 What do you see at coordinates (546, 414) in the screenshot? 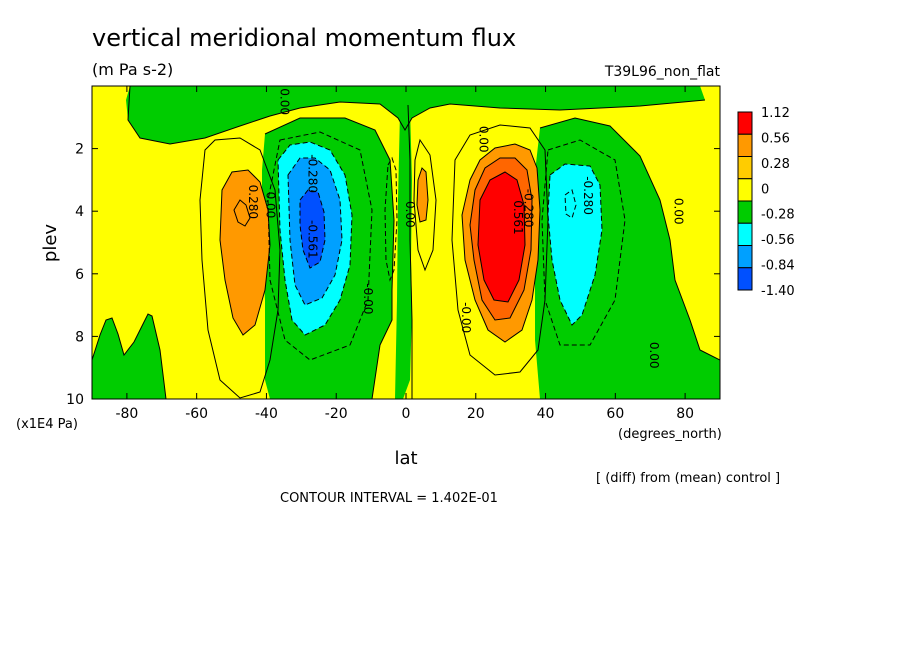
I see `x-tick-label: 40` at bounding box center [546, 414].